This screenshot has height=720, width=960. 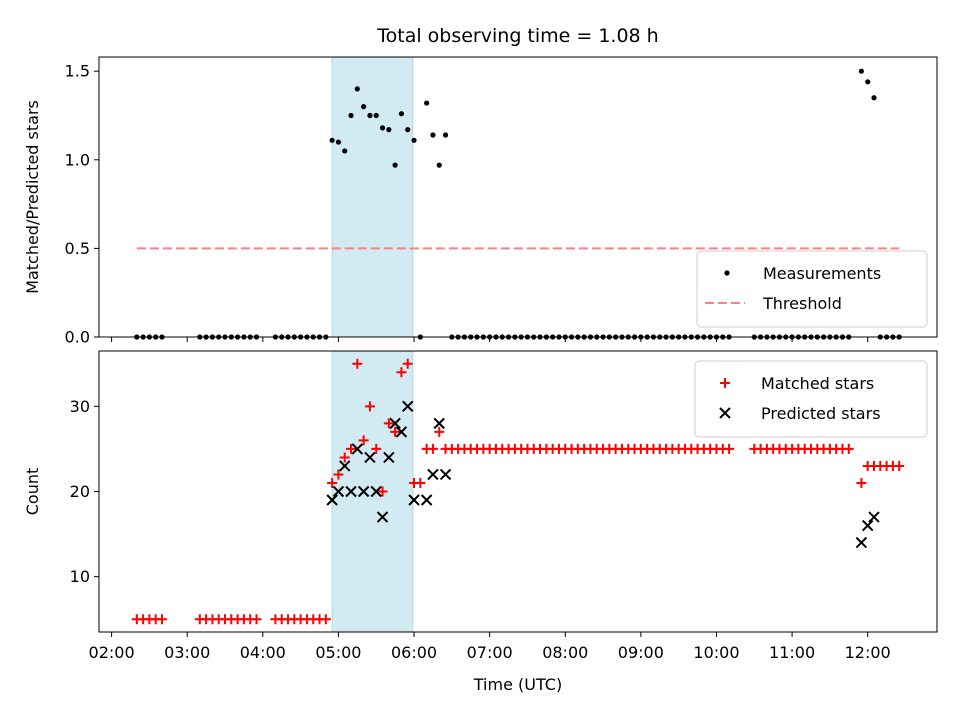 What do you see at coordinates (112, 652) in the screenshot?
I see `x-tick-label: 02:00` at bounding box center [112, 652].